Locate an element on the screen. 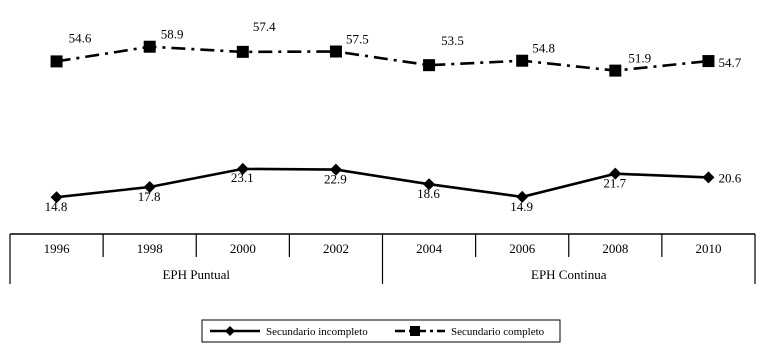  x-tick-label: 2000 is located at coordinates (243, 248).